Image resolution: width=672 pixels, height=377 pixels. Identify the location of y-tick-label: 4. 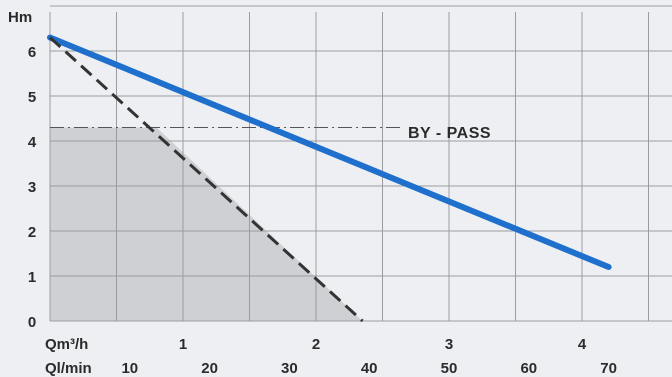
(32, 142).